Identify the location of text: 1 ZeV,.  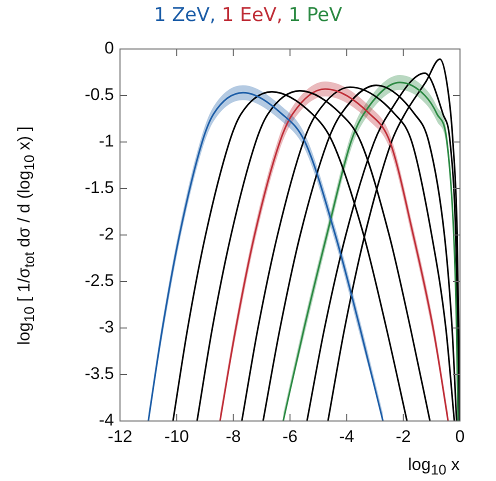
(185, 15).